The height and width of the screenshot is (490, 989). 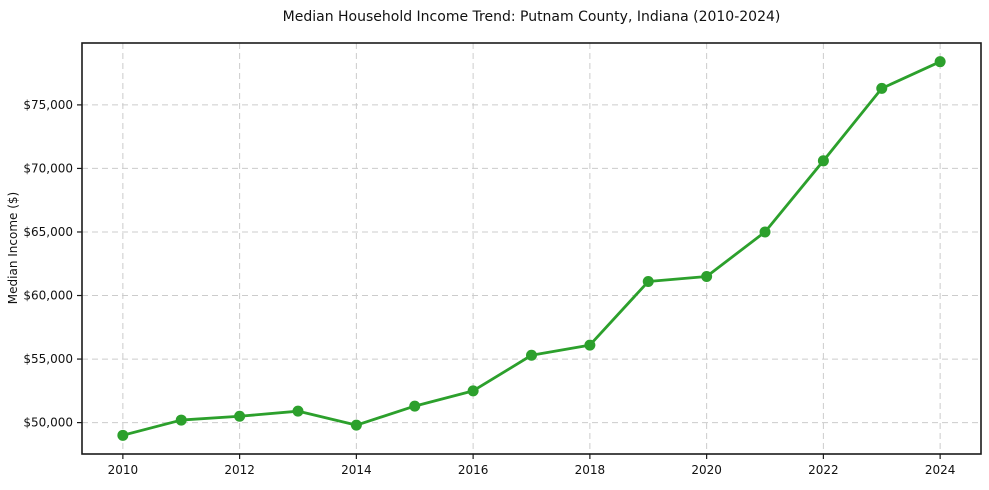 What do you see at coordinates (48, 168) in the screenshot?
I see `y-tick-label: $70,000` at bounding box center [48, 168].